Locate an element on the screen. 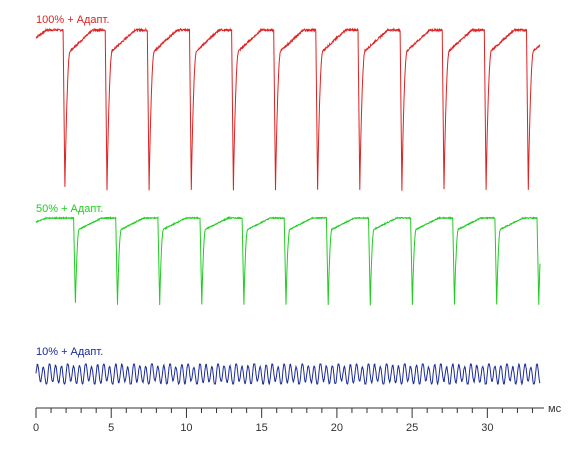 The height and width of the screenshot is (458, 586). x-tick-label: 30 is located at coordinates (487, 428).